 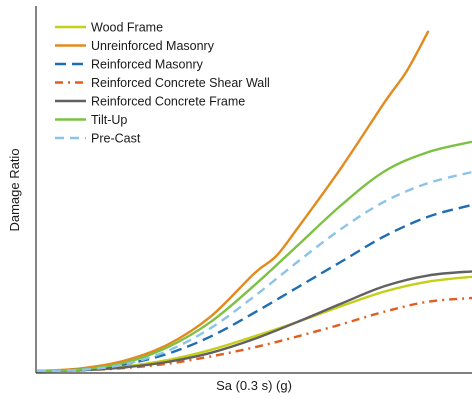 I want to click on legend-item-tilt-up: Tilt-Up, so click(x=91, y=120).